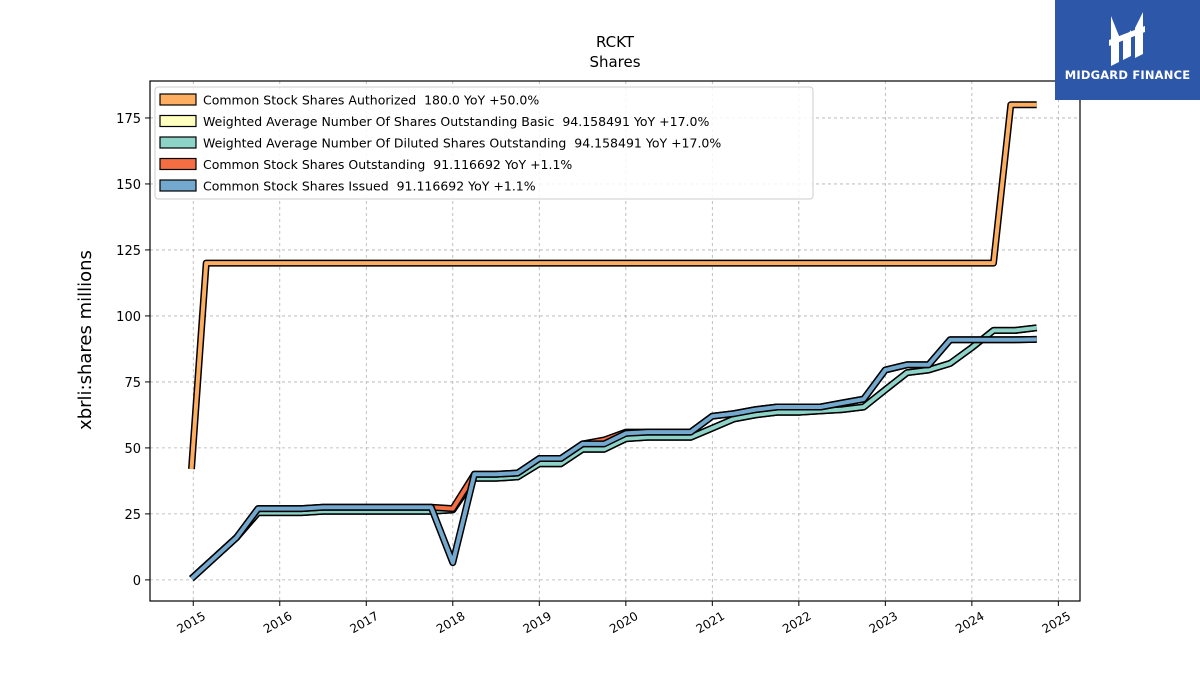 The image size is (1200, 675). Describe the element at coordinates (132, 515) in the screenshot. I see `y-tick-label: 25` at that location.